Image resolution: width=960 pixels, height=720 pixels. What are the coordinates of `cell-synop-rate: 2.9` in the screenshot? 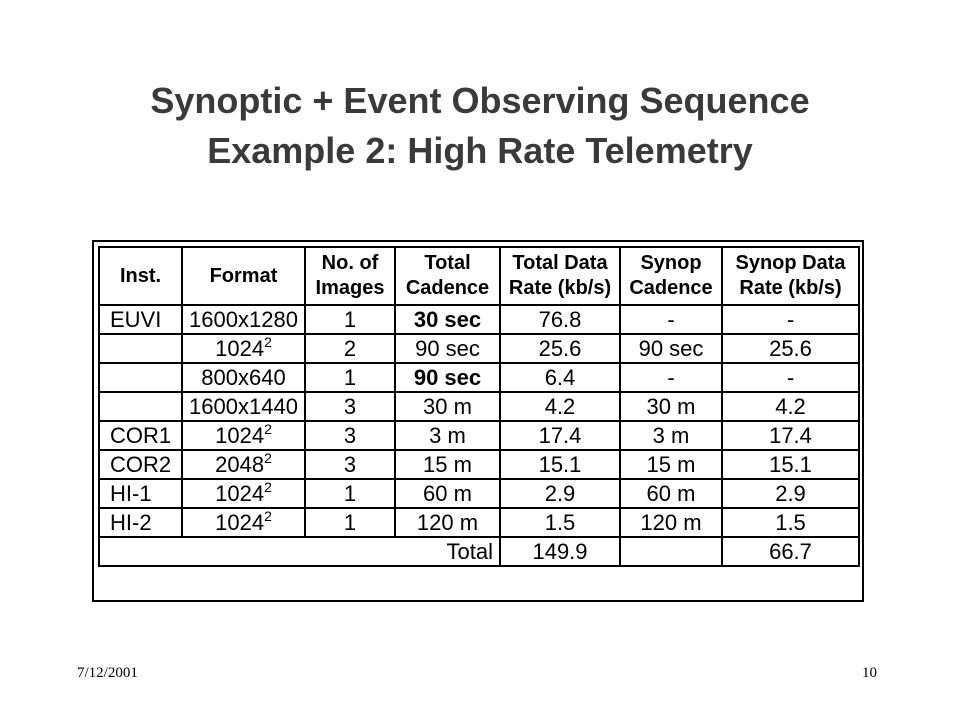 It's located at (790, 493).